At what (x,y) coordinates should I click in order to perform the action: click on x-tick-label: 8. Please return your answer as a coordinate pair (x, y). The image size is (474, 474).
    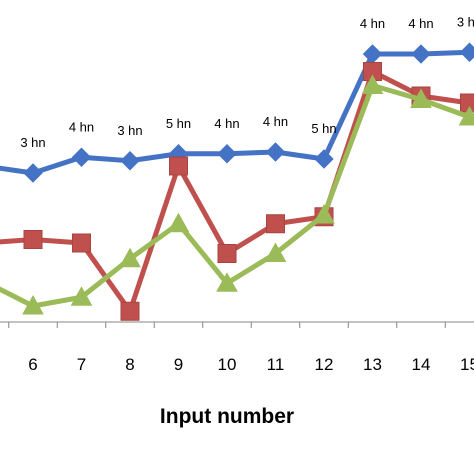
    Looking at the image, I should click on (129, 364).